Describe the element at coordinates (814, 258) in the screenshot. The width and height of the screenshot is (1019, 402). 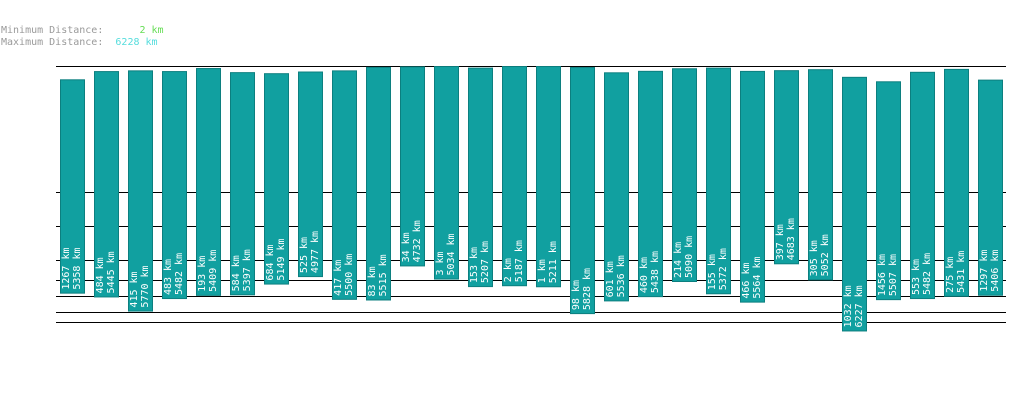
I see `bar-near-label: 305 km` at that location.